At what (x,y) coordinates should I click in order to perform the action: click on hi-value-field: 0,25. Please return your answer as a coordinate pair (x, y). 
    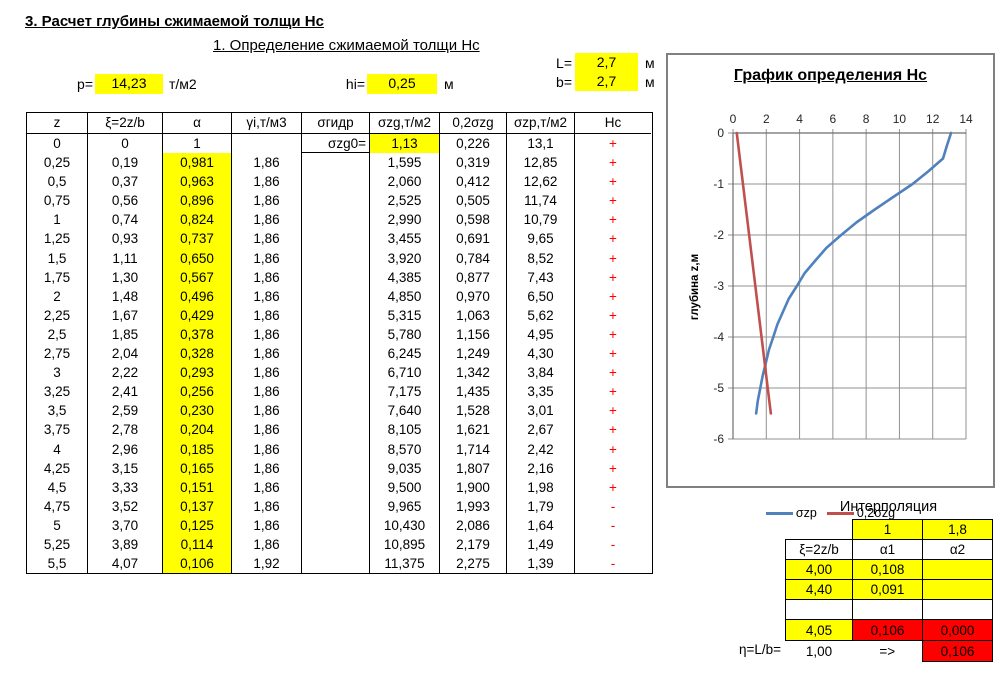
    Looking at the image, I should click on (402, 84).